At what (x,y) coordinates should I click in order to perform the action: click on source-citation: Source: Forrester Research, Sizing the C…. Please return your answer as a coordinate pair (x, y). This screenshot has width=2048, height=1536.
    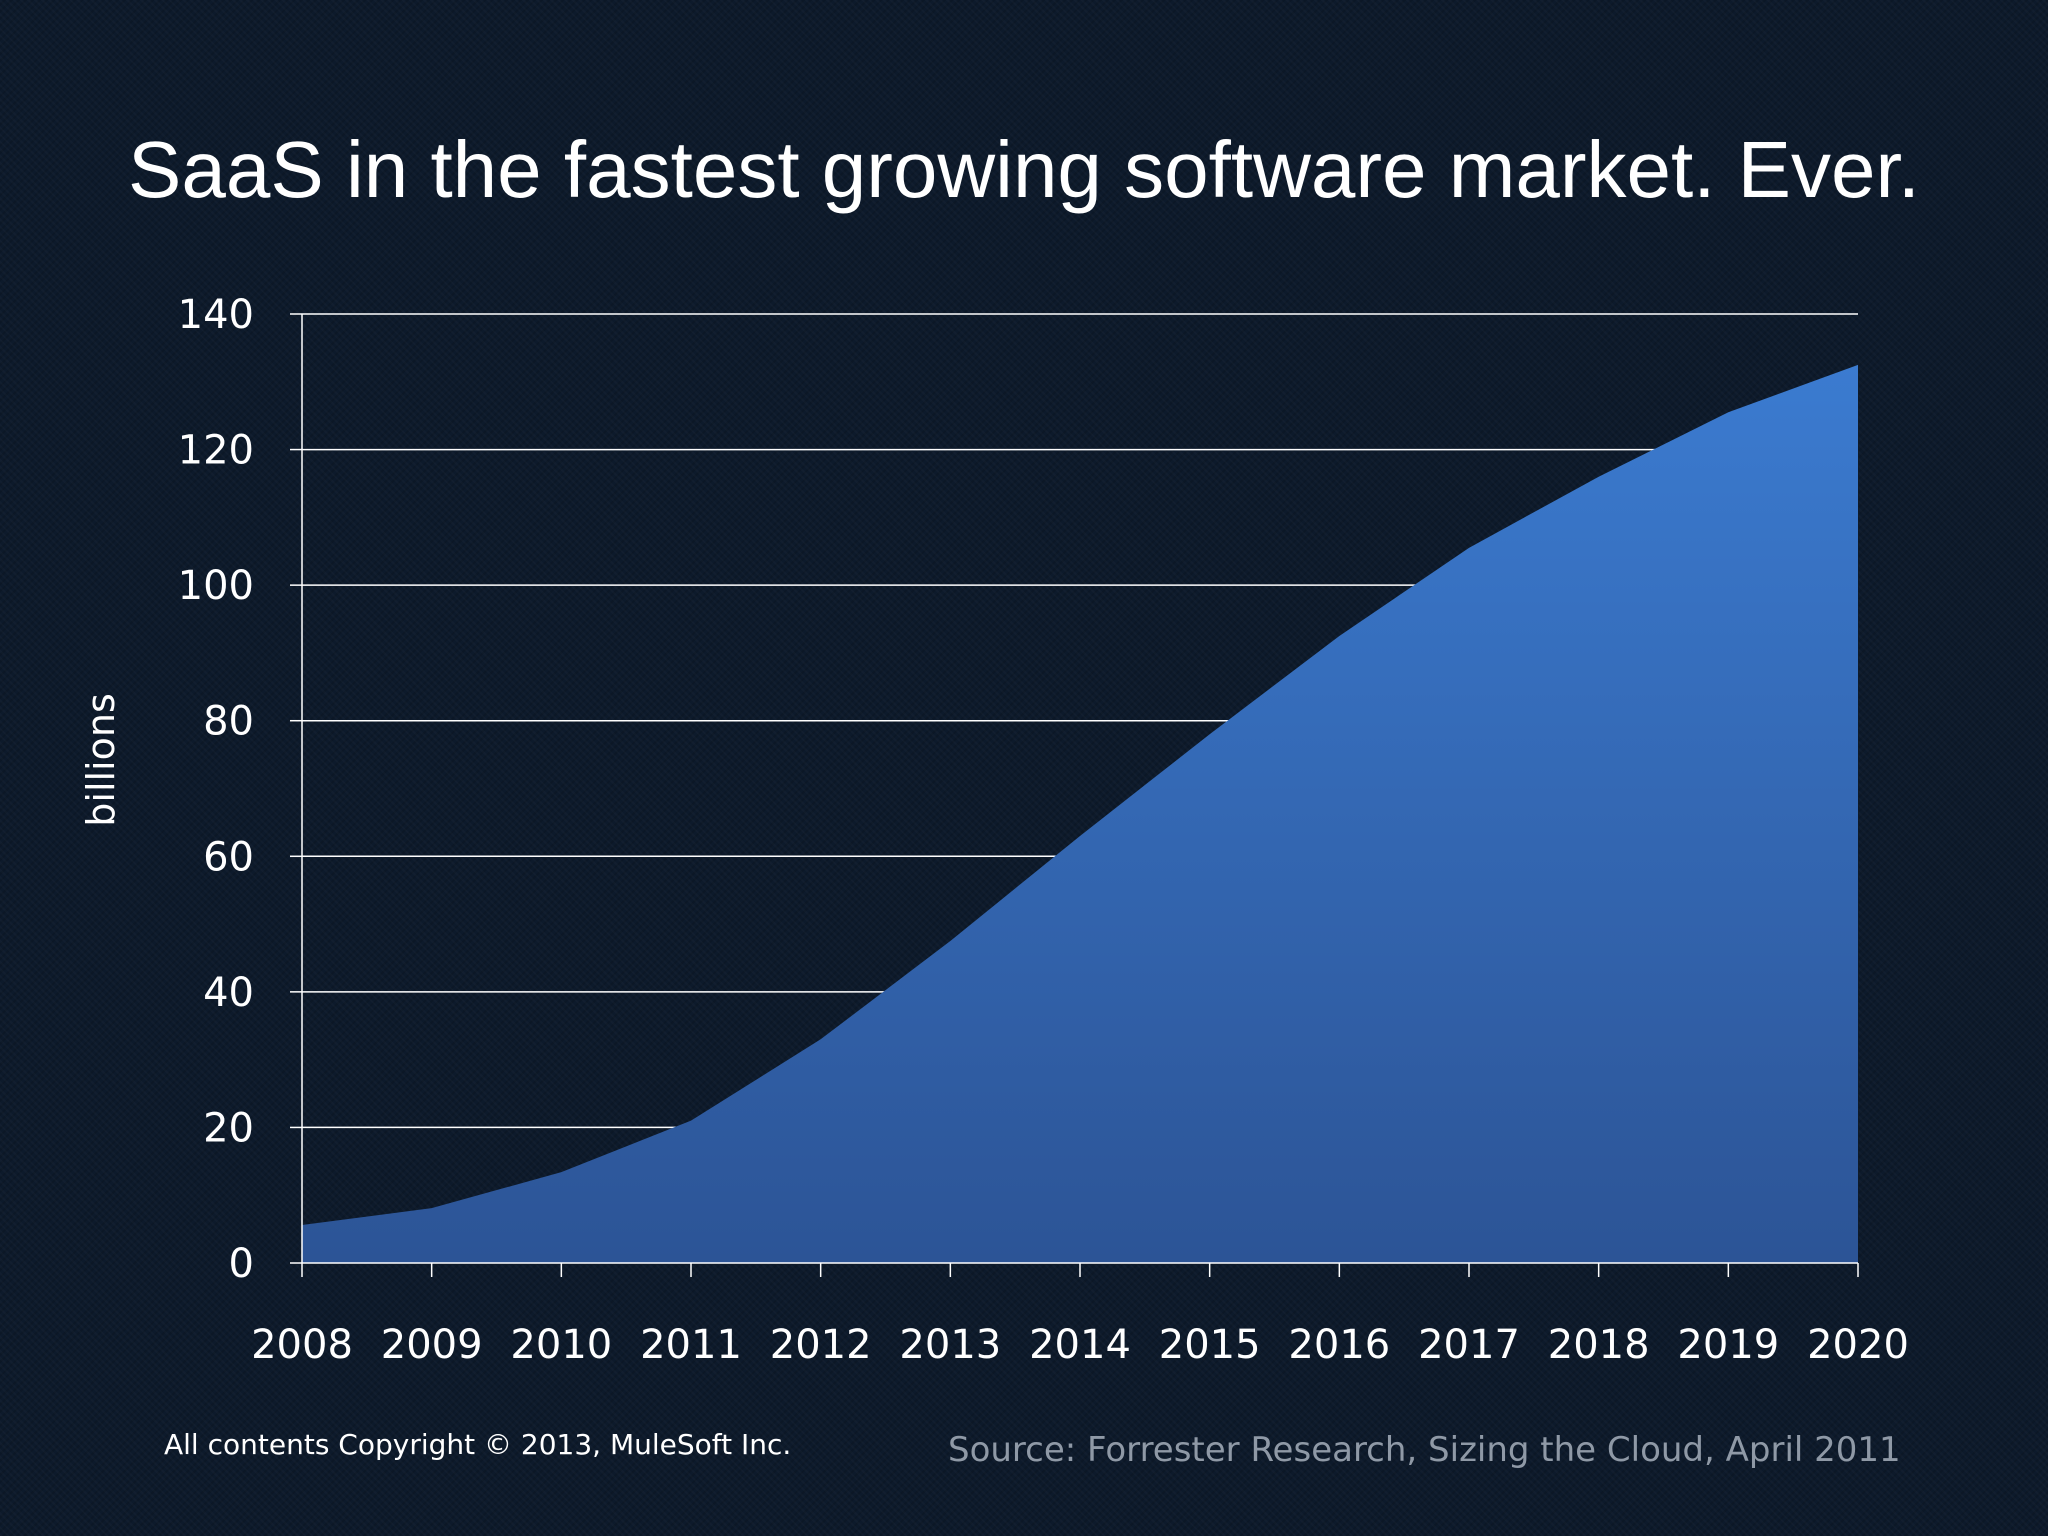
    Looking at the image, I should click on (1424, 1450).